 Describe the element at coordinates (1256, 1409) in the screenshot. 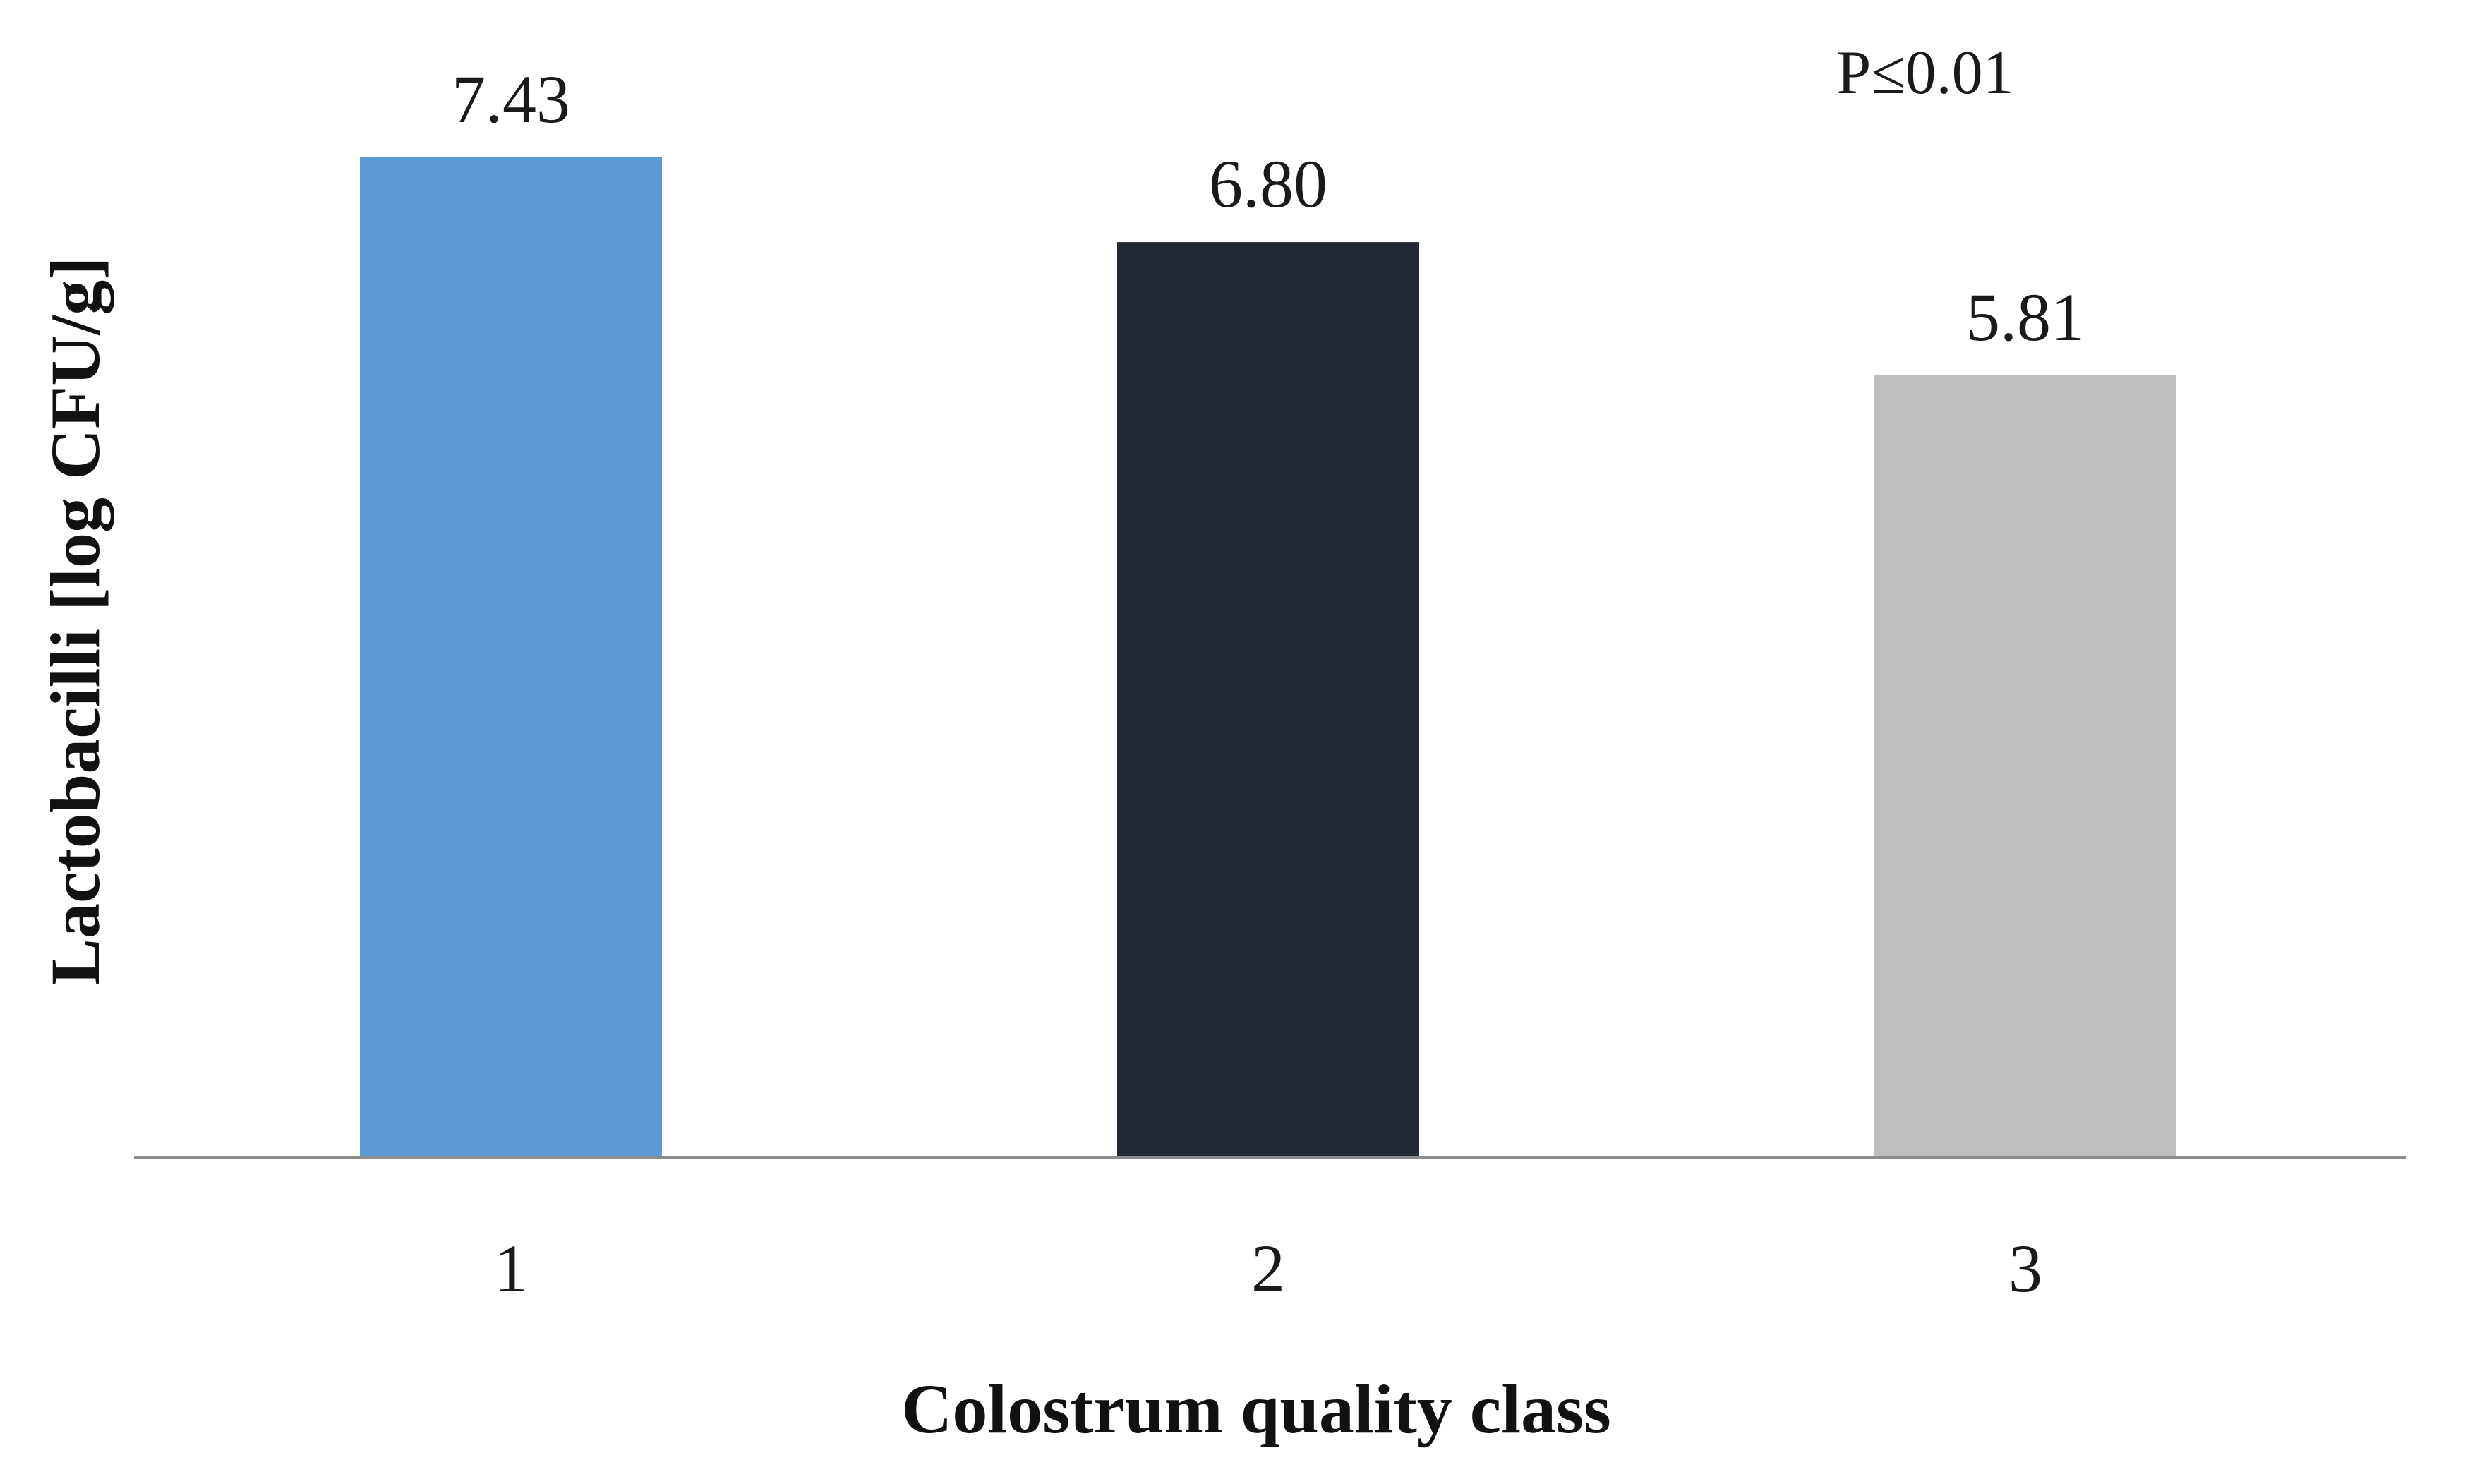

I see `x-axis-title: Colostrum quality class` at that location.